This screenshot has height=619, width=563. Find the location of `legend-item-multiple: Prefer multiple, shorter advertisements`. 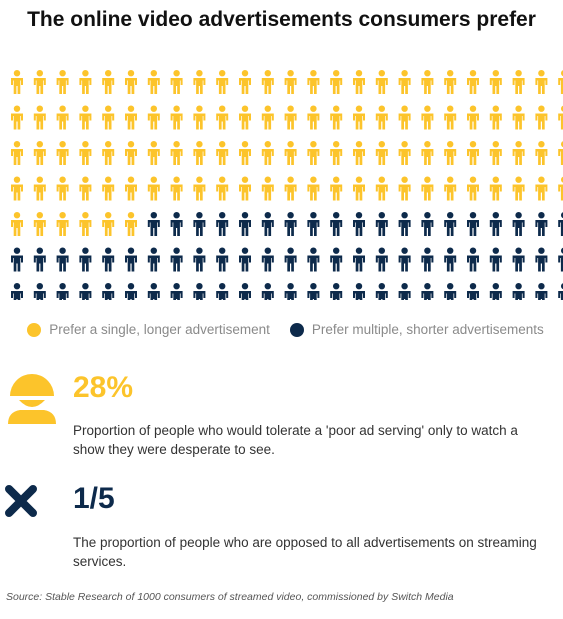

legend-item-multiple: Prefer multiple, shorter advertisements is located at coordinates (413, 329).